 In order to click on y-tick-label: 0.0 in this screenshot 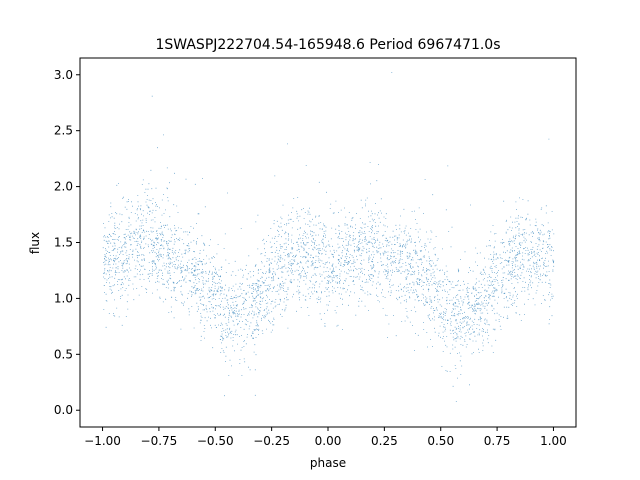, I will do `click(63, 410)`.